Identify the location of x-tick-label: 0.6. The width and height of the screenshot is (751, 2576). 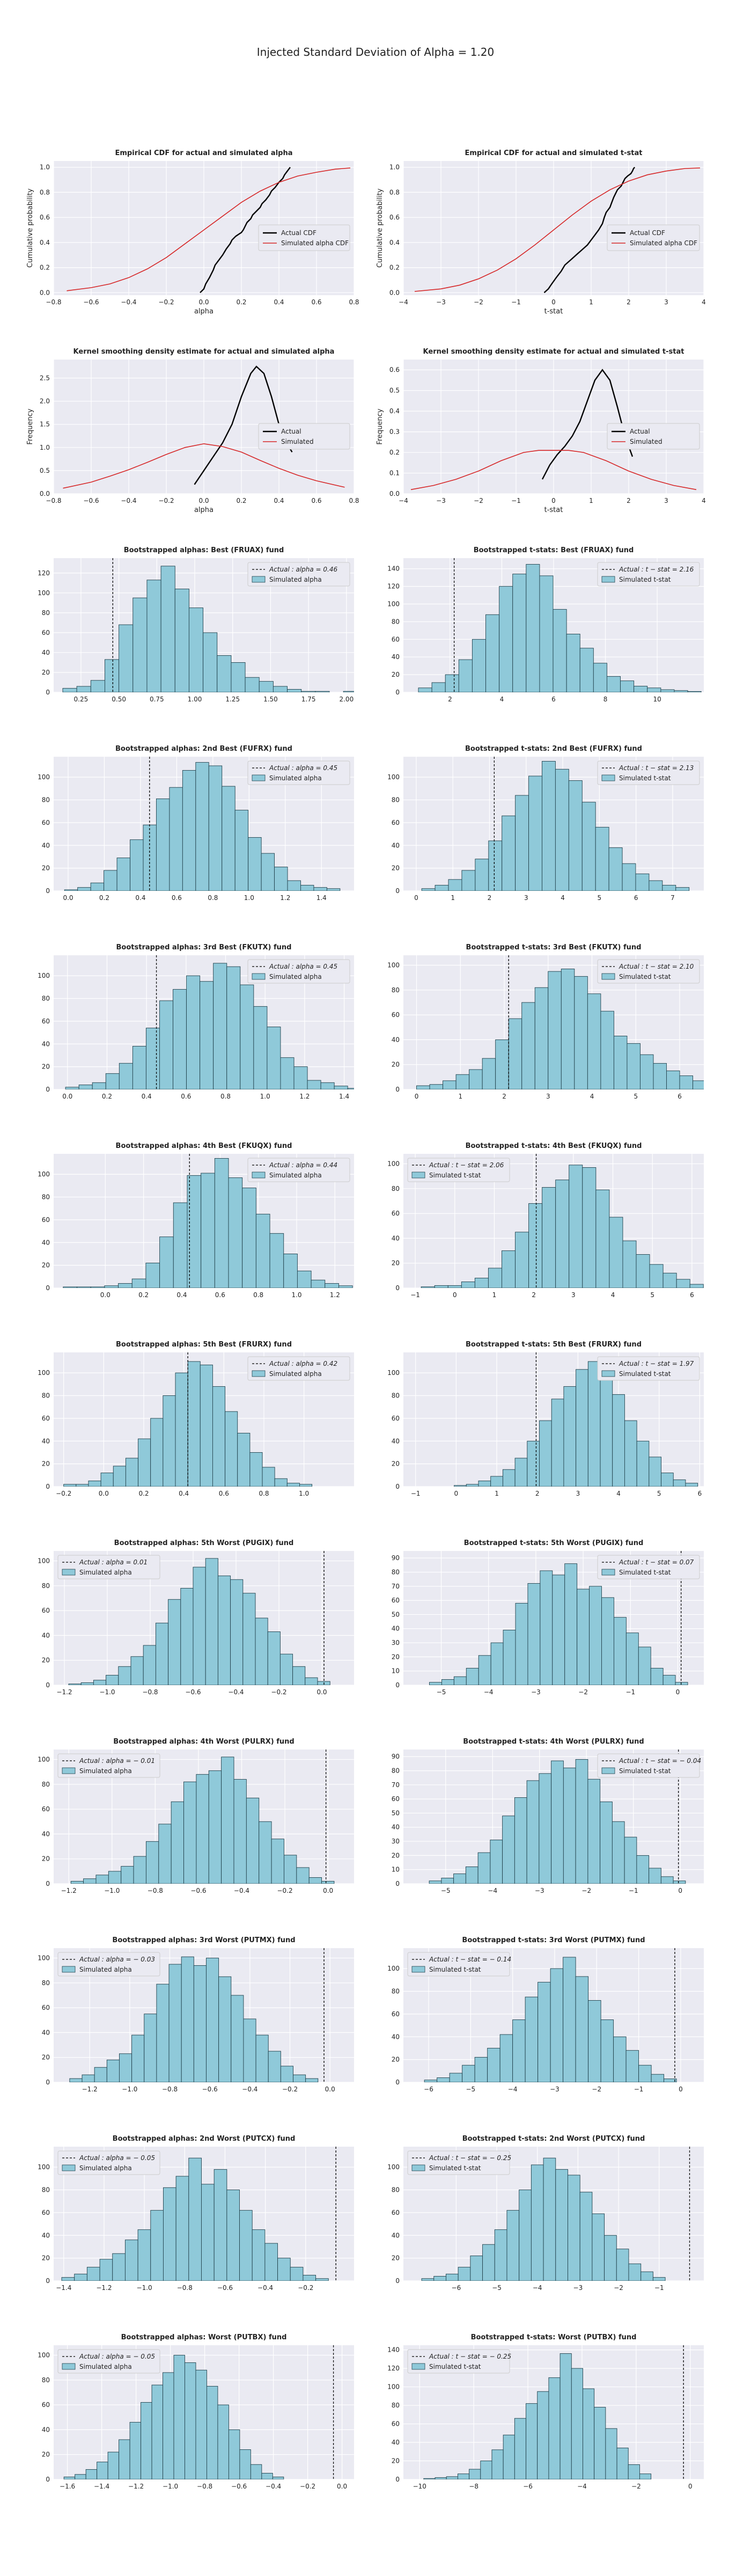
(186, 1096).